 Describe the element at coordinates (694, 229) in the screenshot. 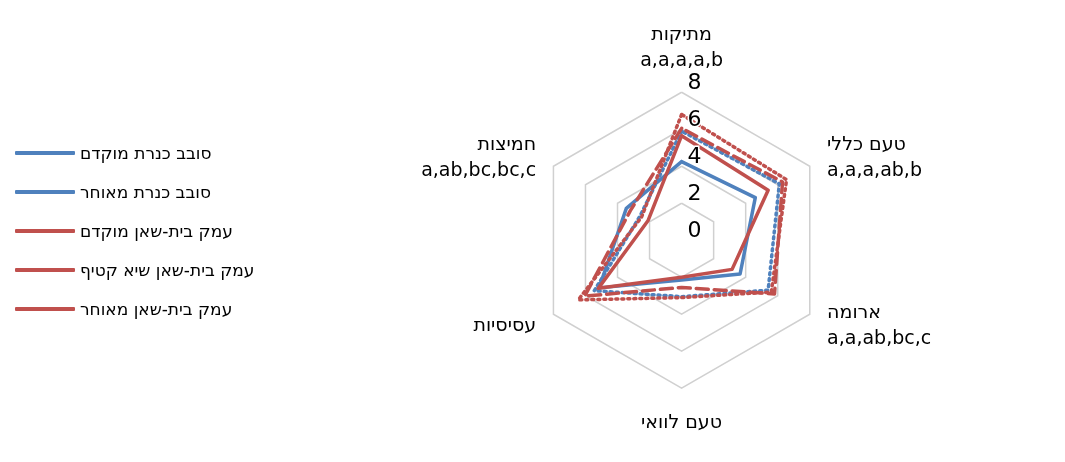

I see `y-tick-label: 0` at that location.